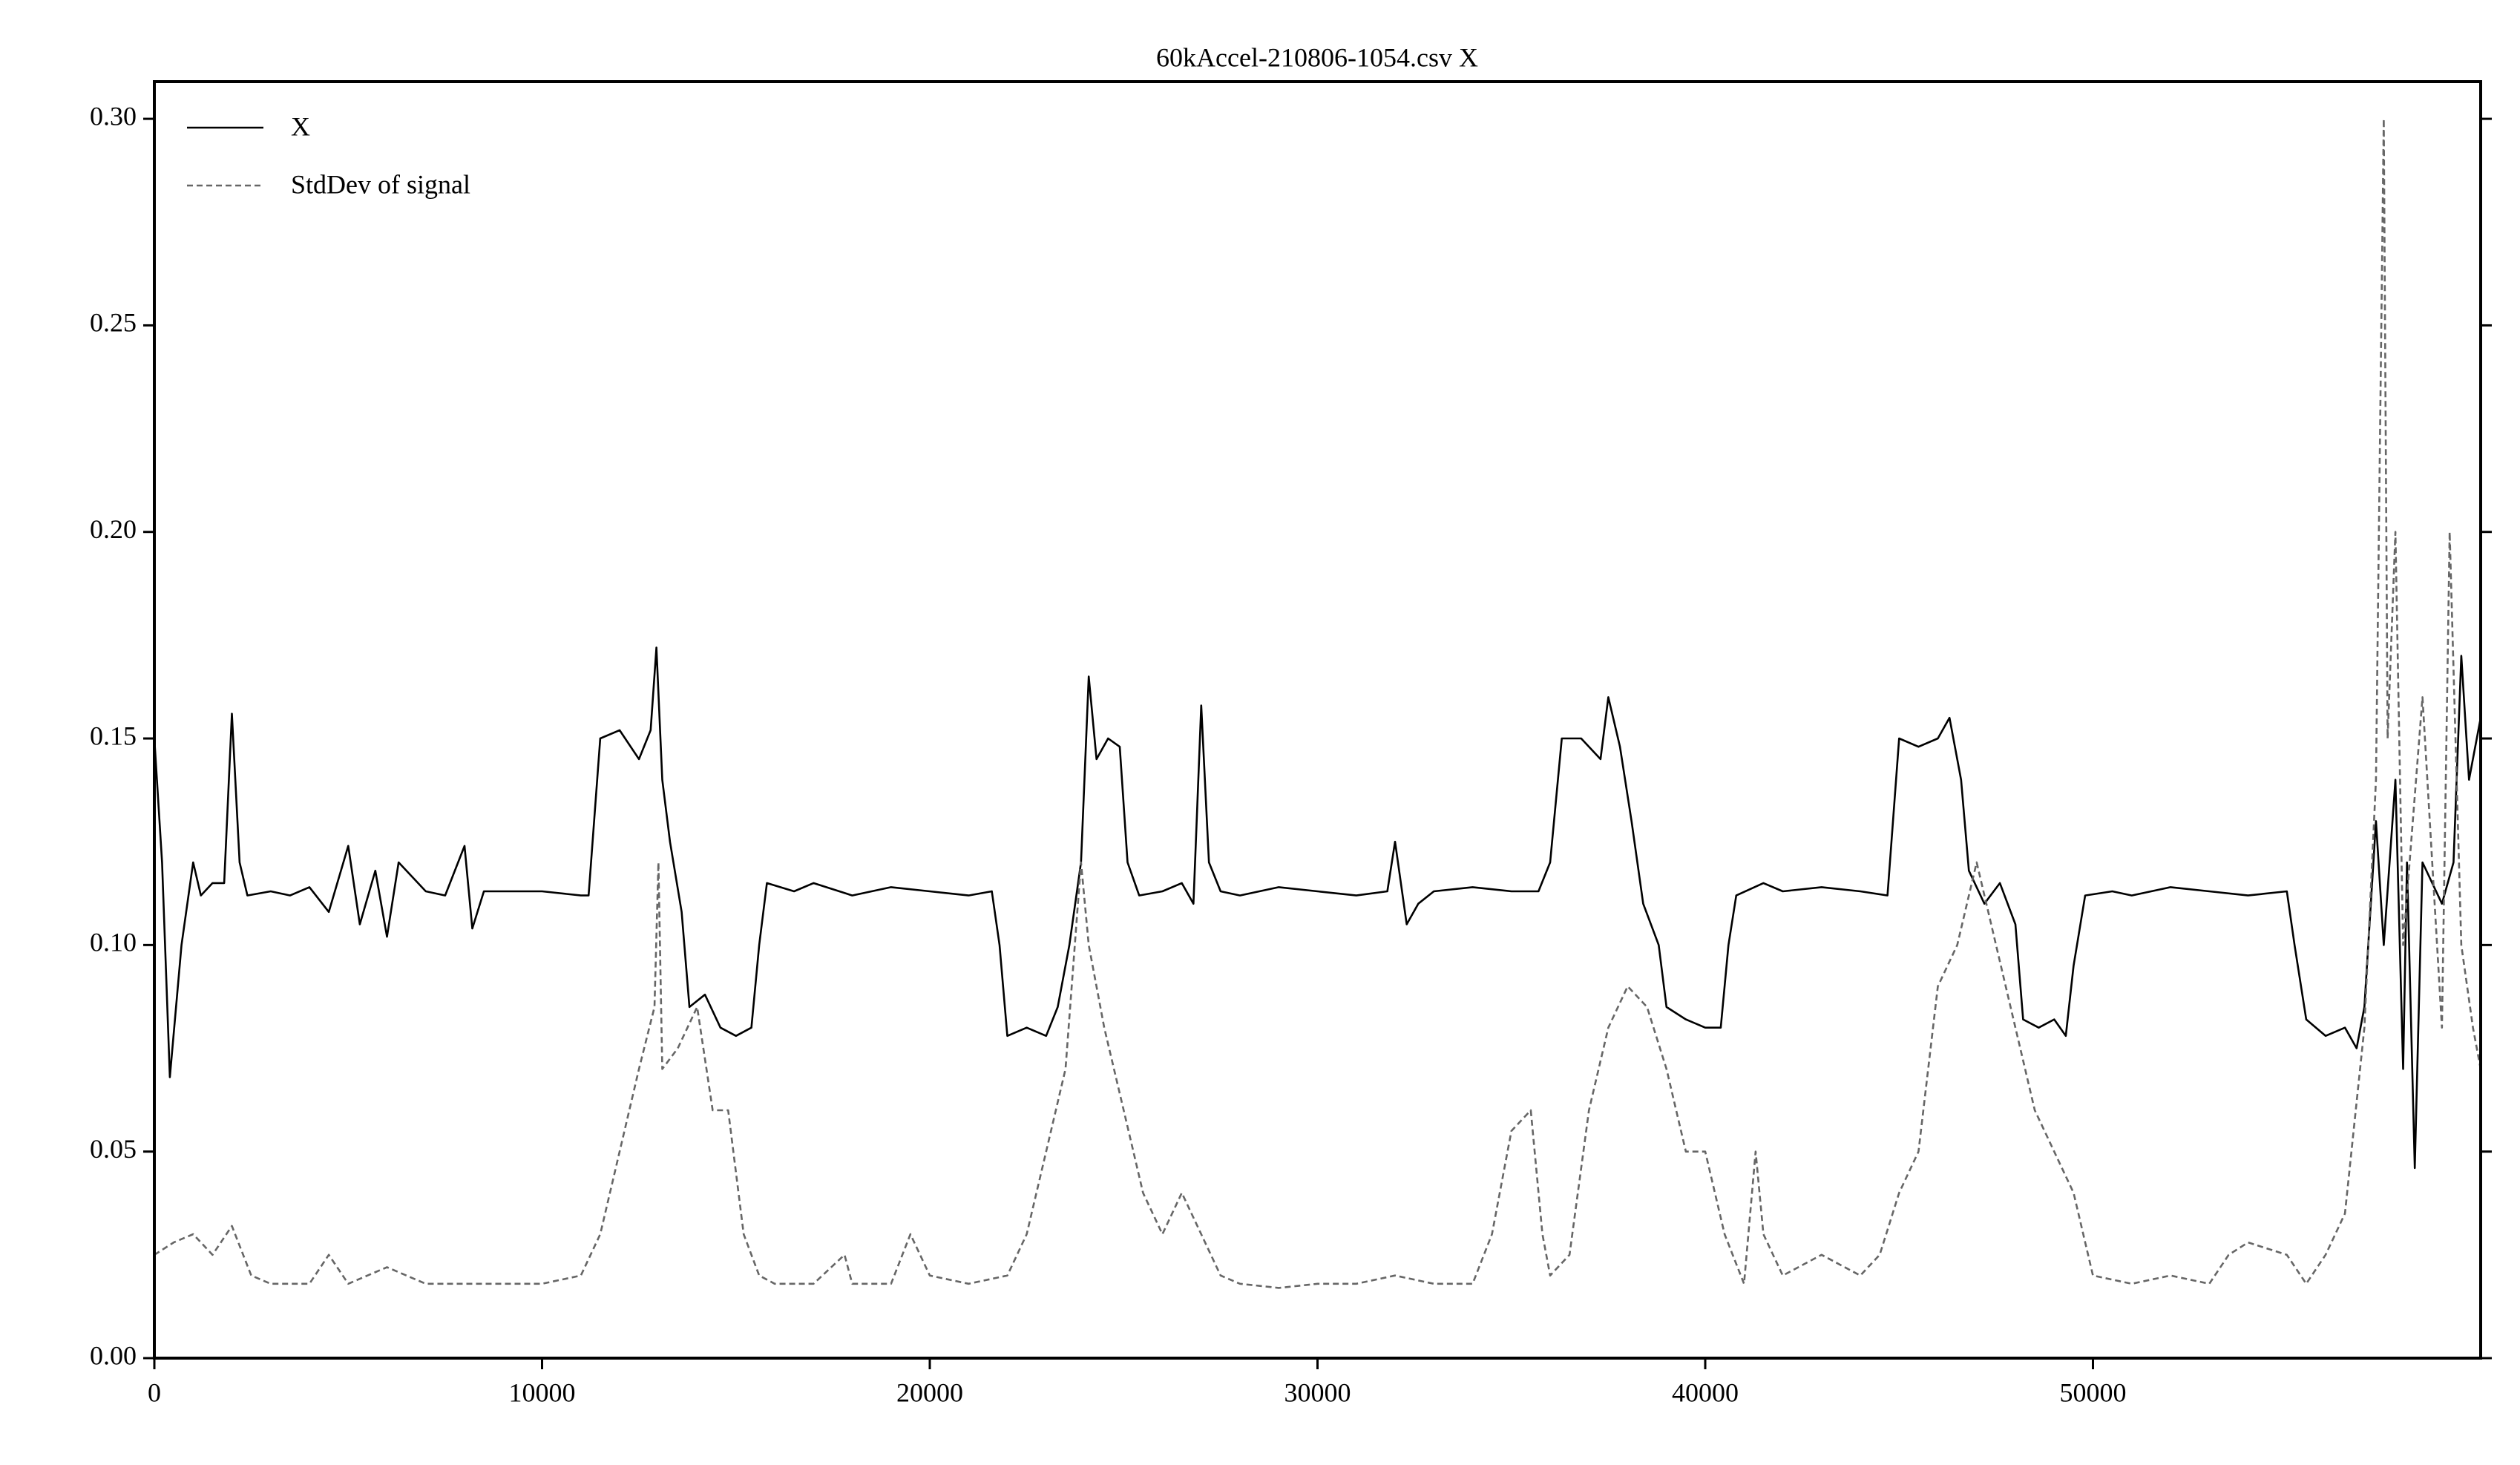  I want to click on x-tick-label: 50000, so click(2094, 1392).